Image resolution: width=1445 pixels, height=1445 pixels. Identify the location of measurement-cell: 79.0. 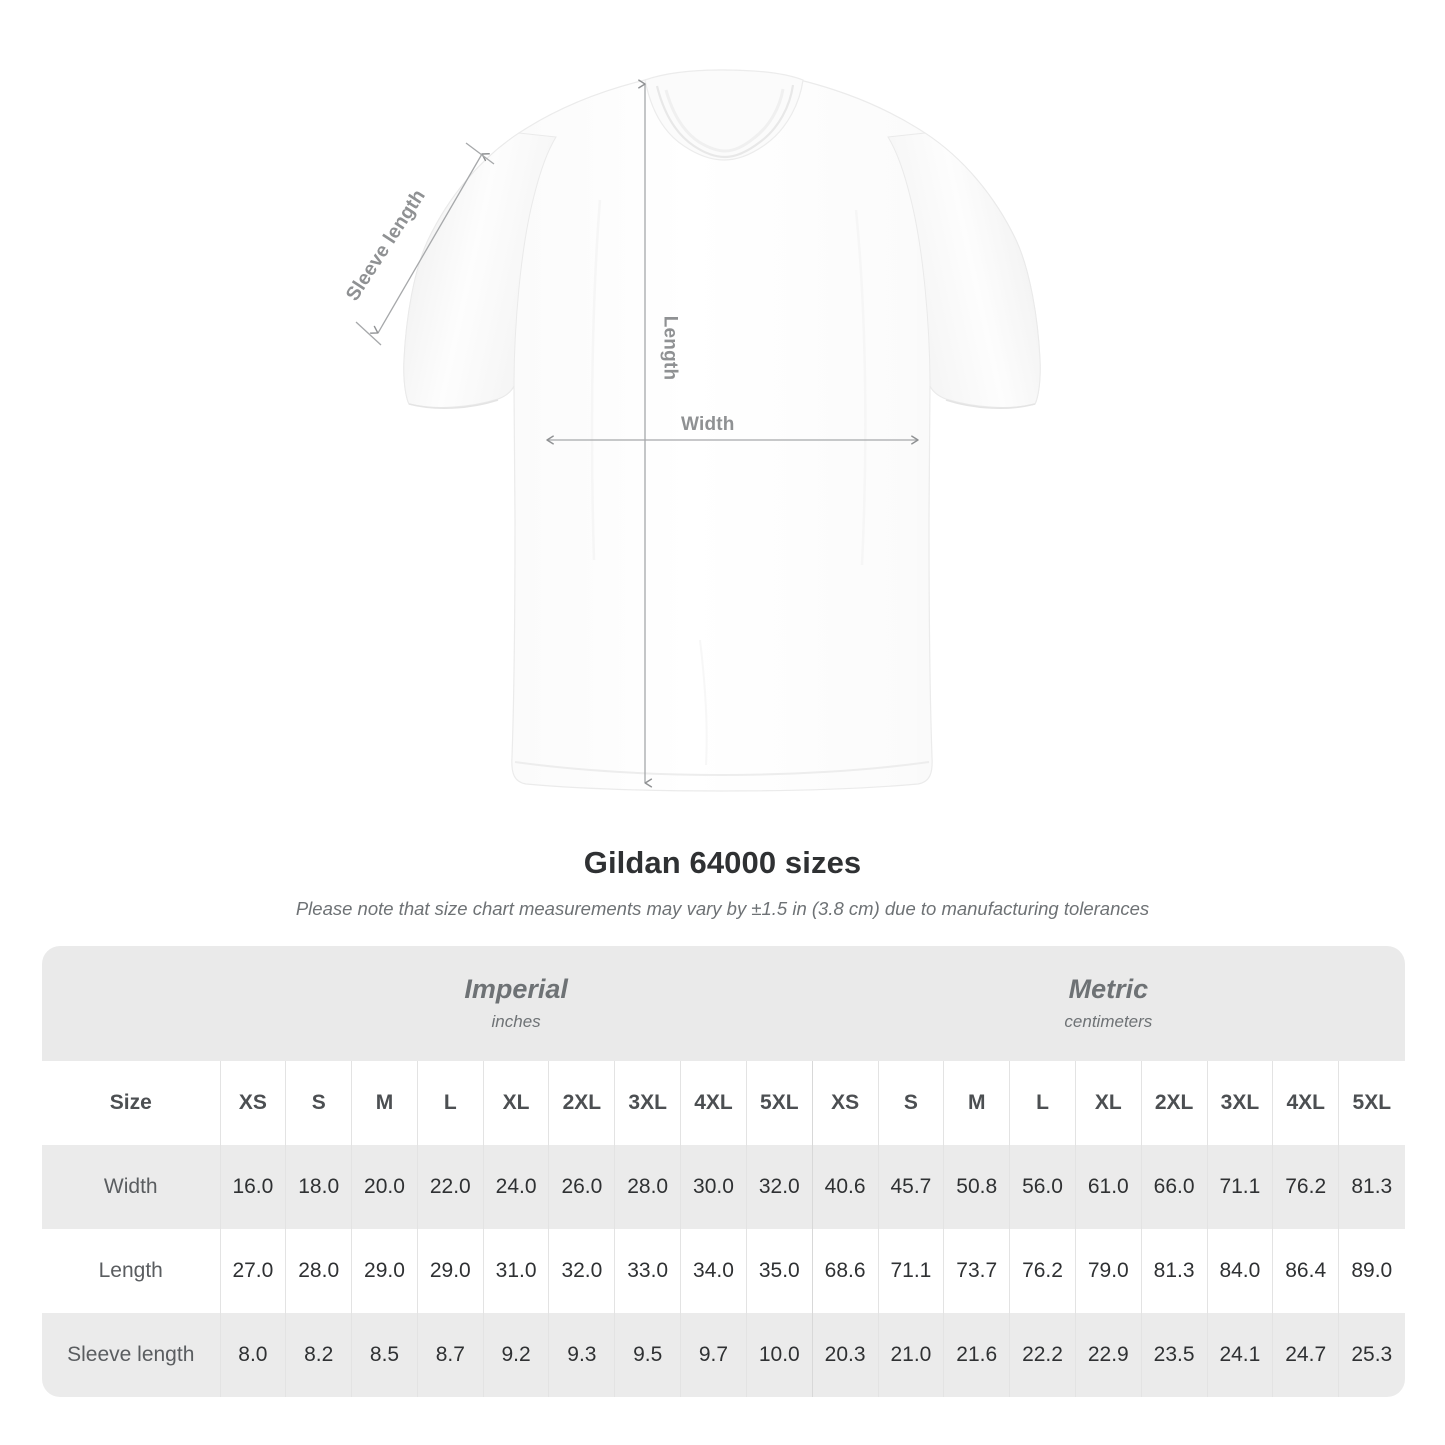
(1108, 1271).